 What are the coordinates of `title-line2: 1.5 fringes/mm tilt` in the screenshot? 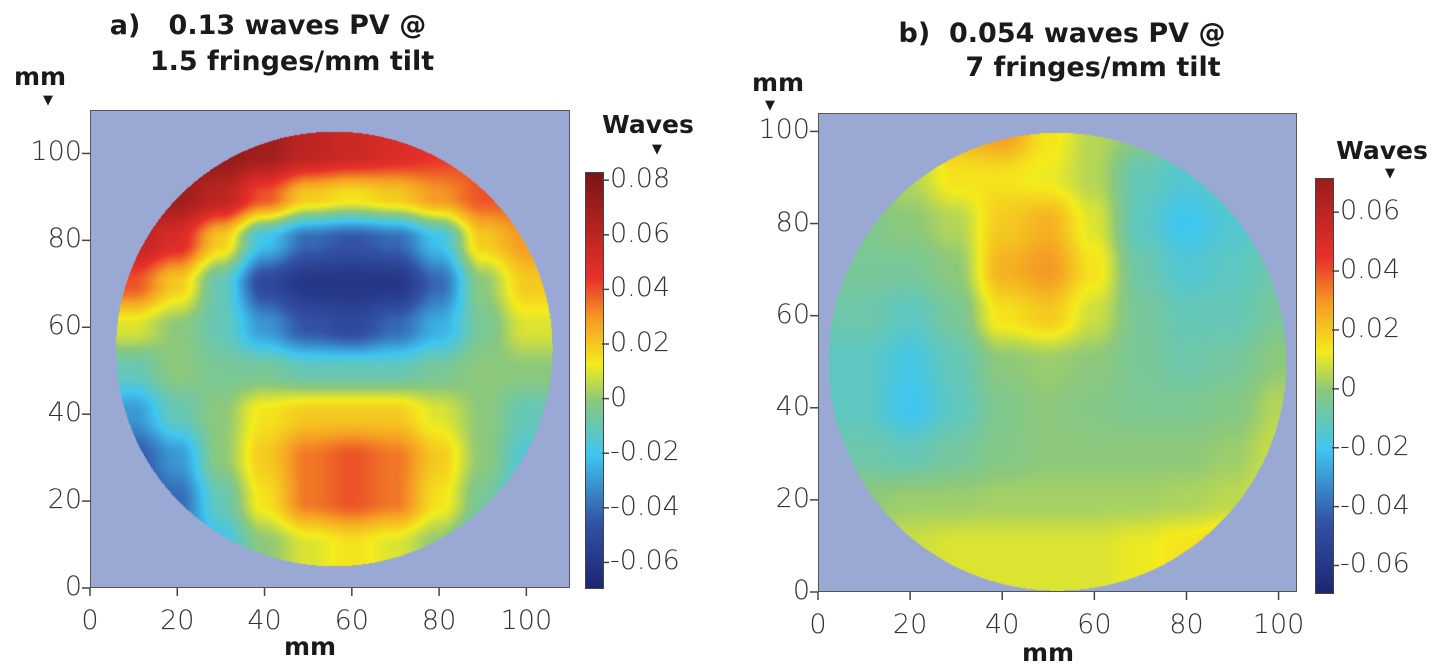 It's located at (292, 61).